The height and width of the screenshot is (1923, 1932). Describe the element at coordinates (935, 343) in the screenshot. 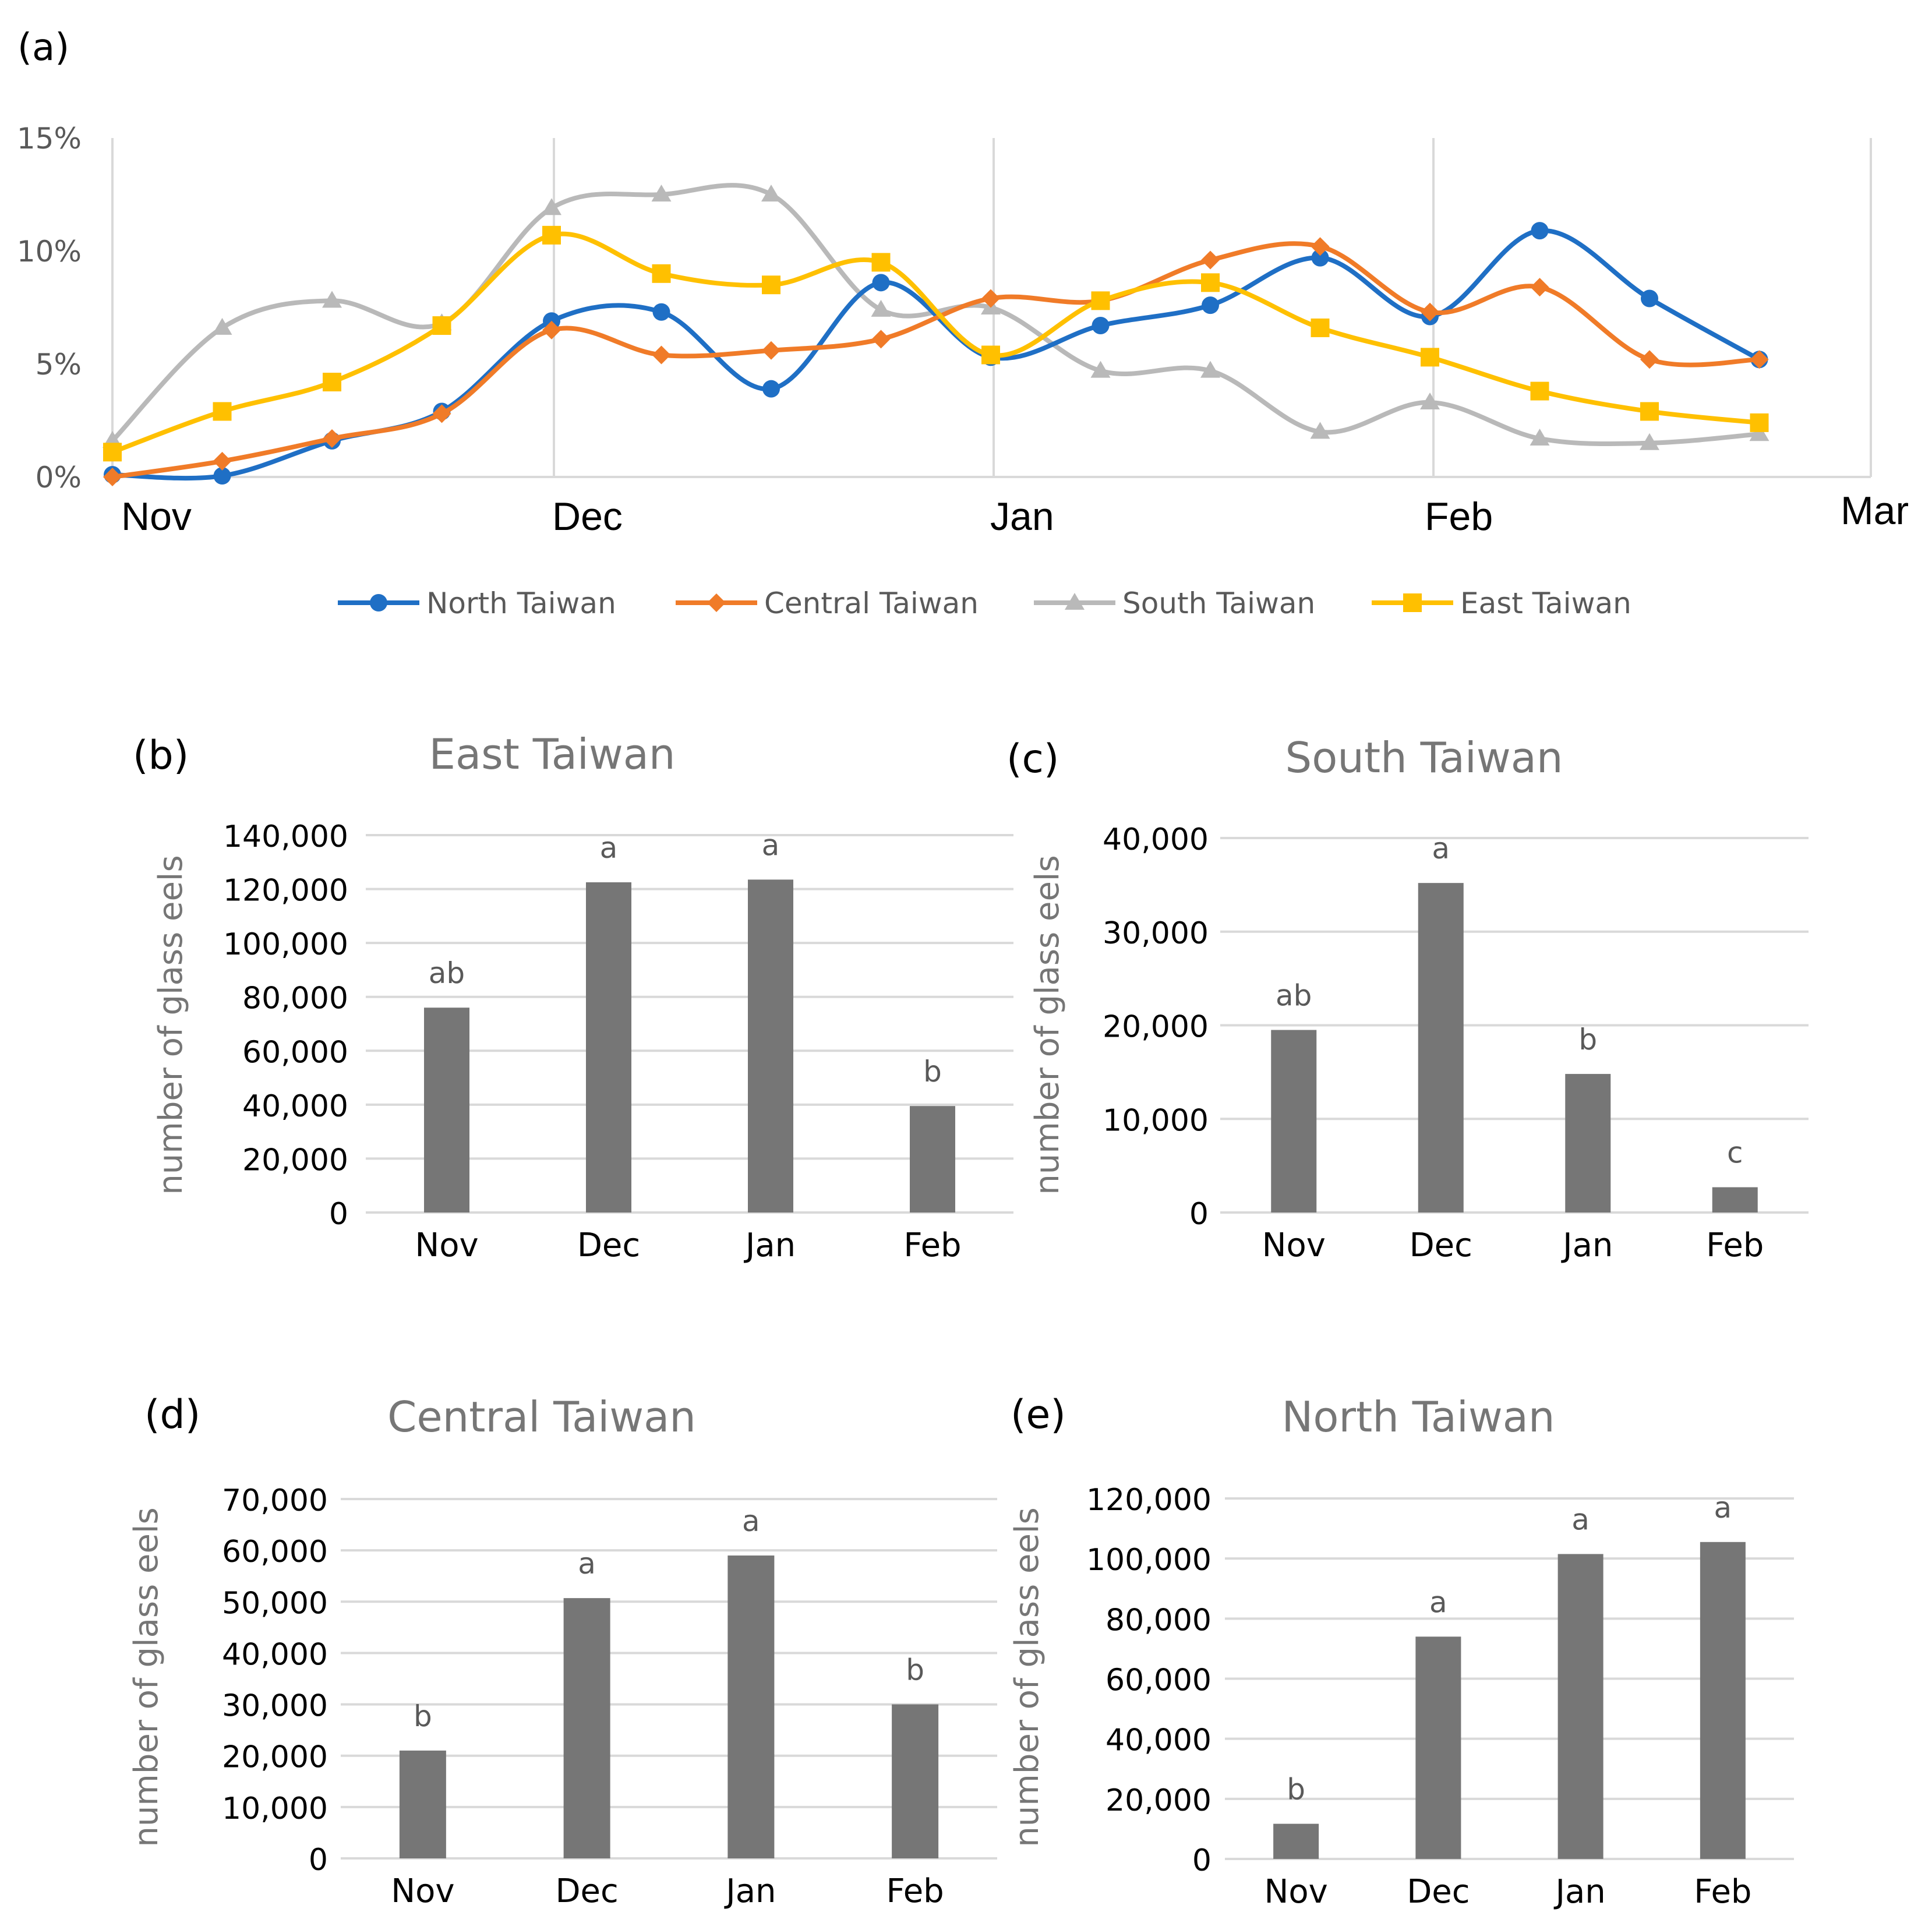

I see `series-line-east-taiwan` at that location.